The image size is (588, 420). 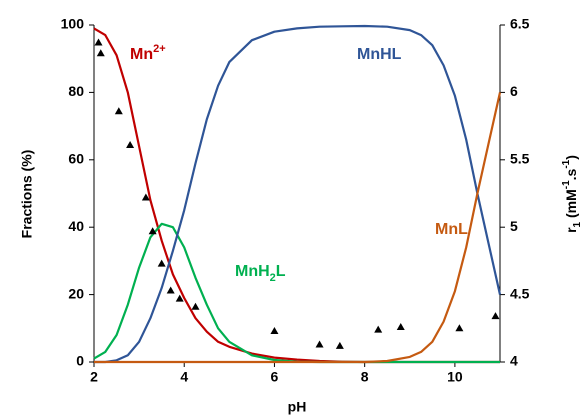 I want to click on x-tick-label: 10, so click(x=455, y=377).